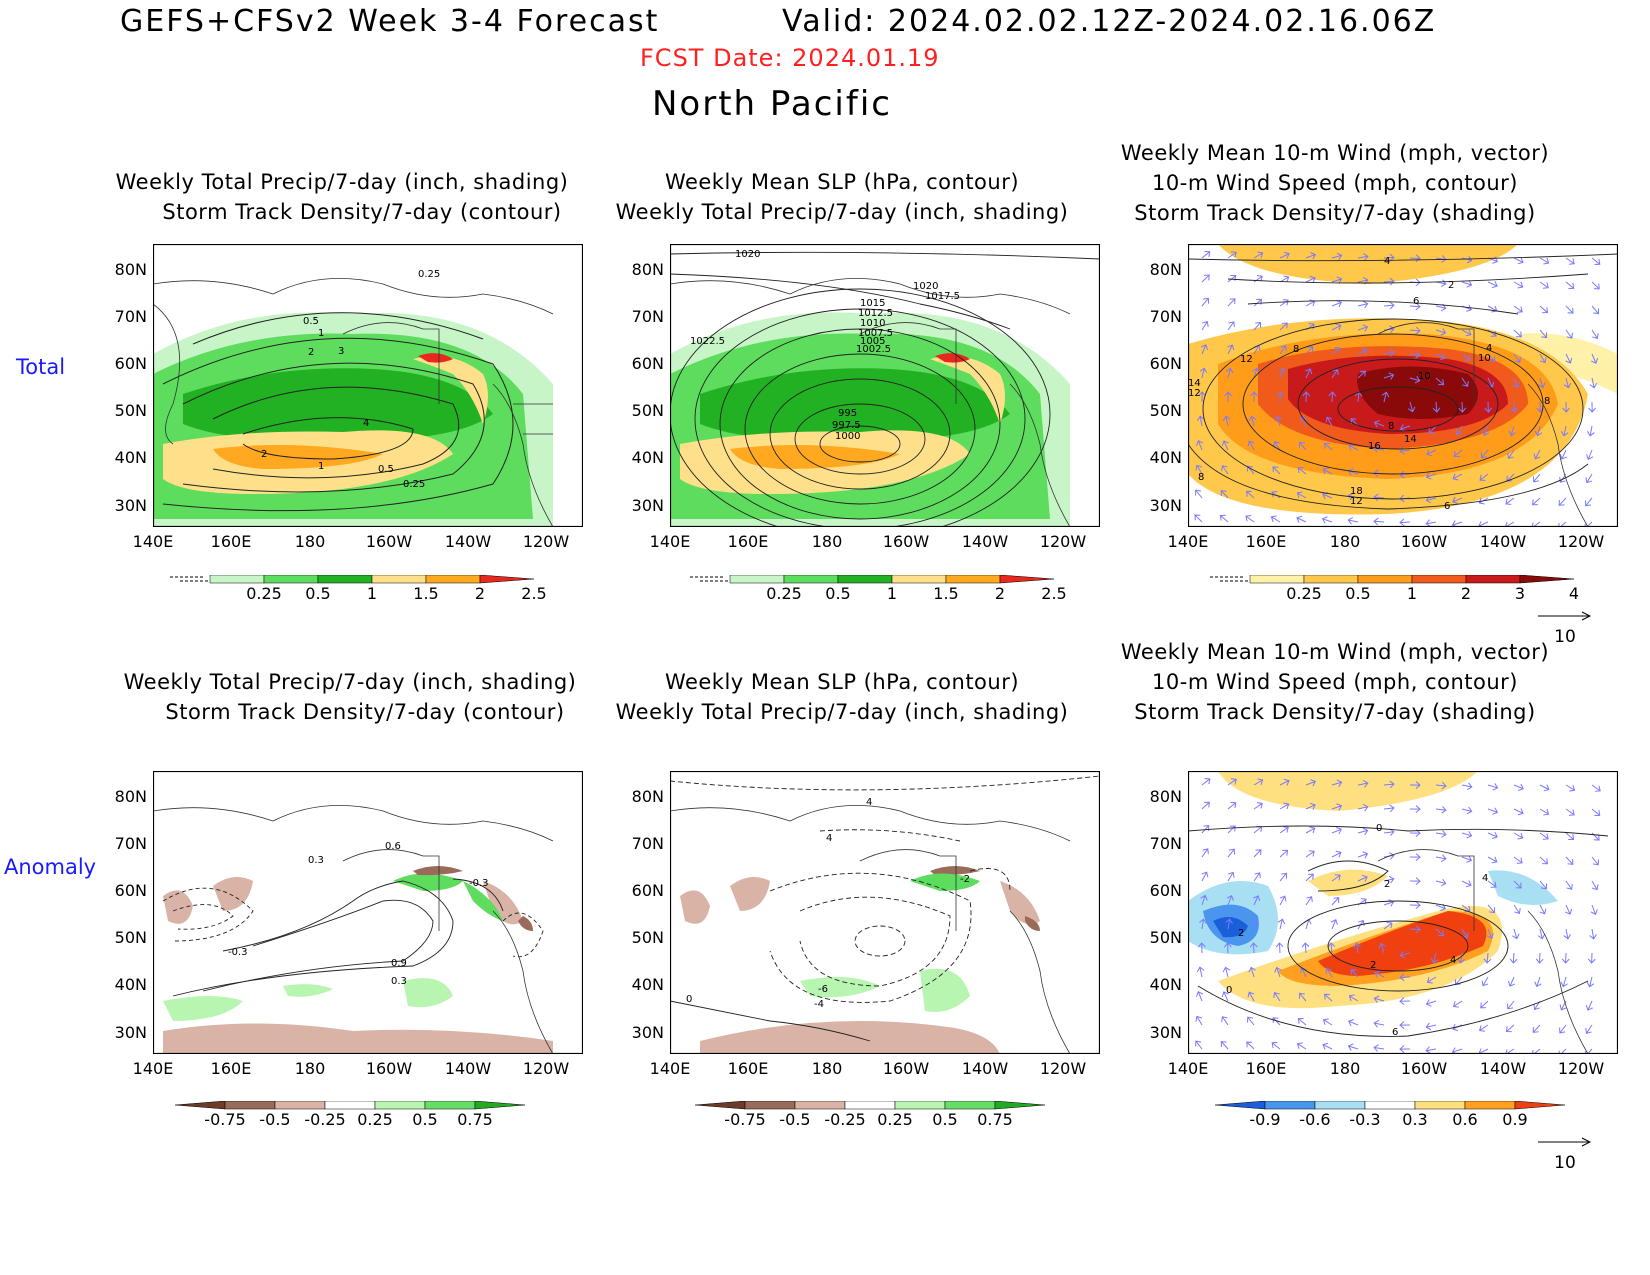  I want to click on precip-anom-svg: 0.6 0.3 -0.3 -0.3 0.9 0.3, so click(368, 912).